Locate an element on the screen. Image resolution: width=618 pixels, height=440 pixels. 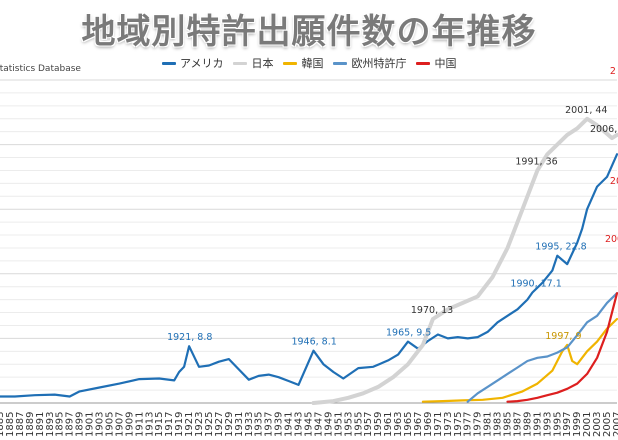
x-tick-label: 1989 is located at coordinates (527, 424).